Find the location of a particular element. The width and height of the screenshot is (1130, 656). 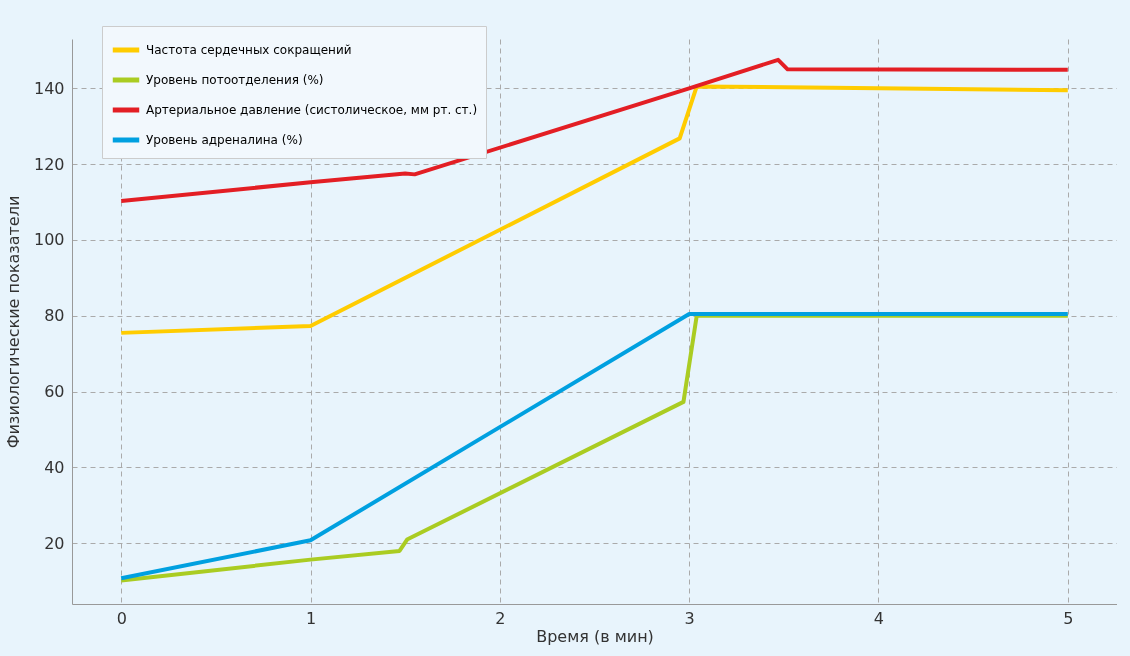

y-tick-label: 20 is located at coordinates (54, 543).